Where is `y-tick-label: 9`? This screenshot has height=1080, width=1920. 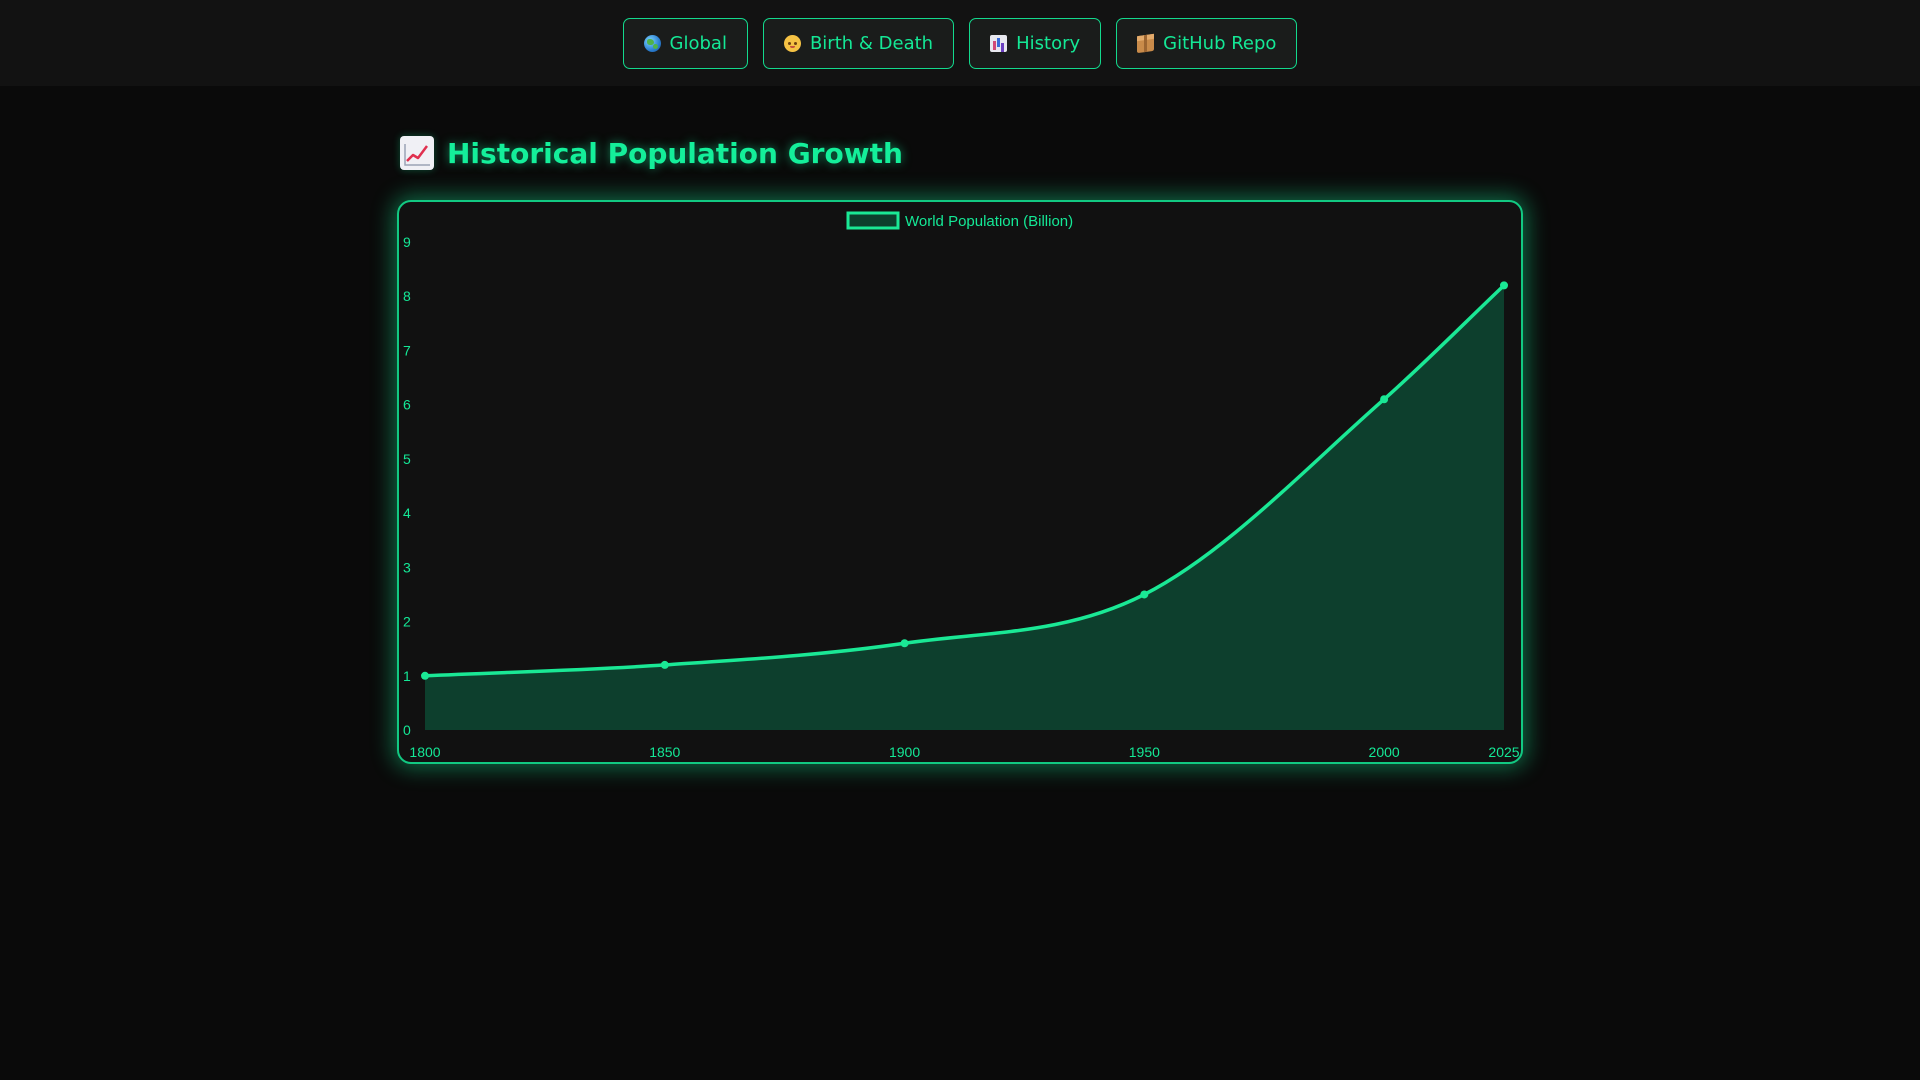 y-tick-label: 9 is located at coordinates (407, 242).